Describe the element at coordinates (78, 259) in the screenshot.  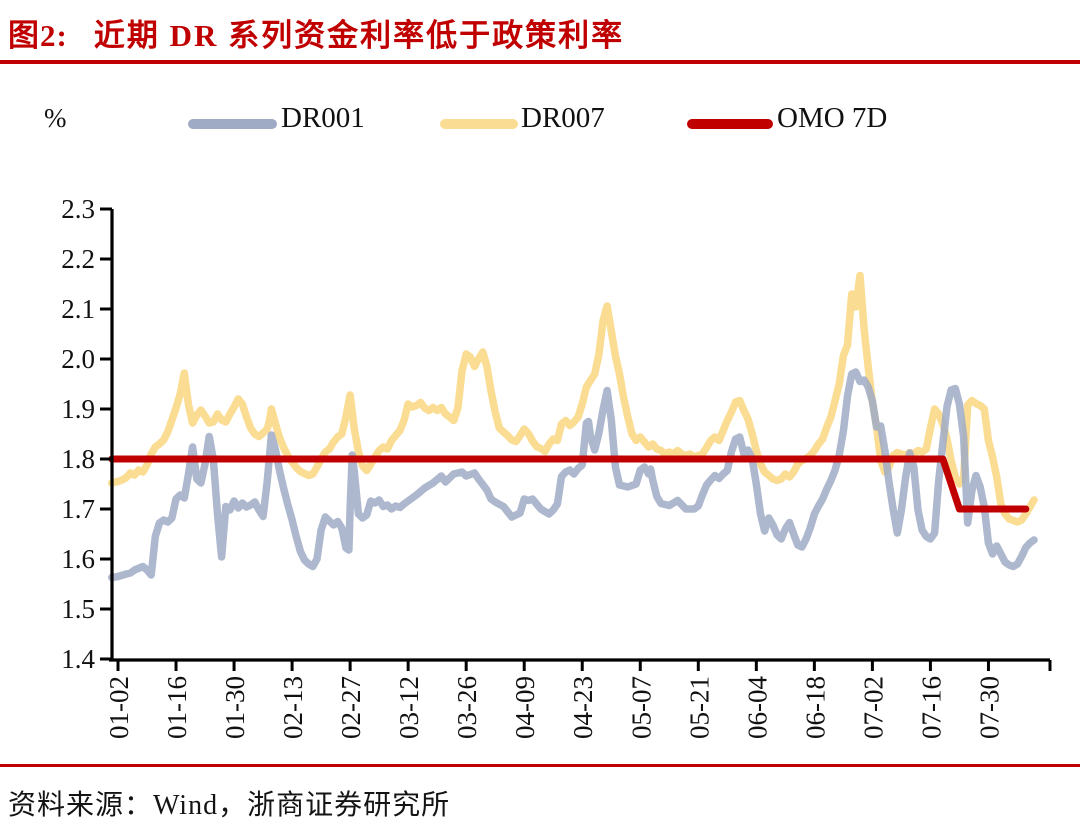
I see `y-tick-label: 2.2` at that location.